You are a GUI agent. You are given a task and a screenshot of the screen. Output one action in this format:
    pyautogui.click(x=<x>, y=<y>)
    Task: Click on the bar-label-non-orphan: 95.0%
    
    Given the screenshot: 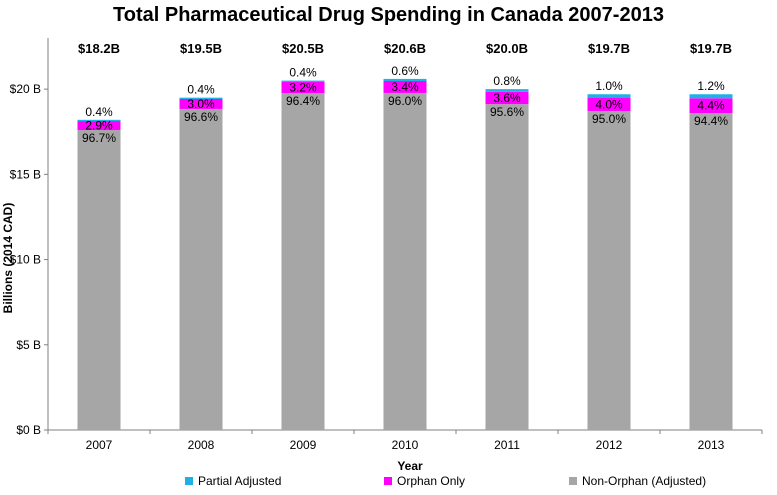 What is the action you would take?
    pyautogui.click(x=609, y=119)
    